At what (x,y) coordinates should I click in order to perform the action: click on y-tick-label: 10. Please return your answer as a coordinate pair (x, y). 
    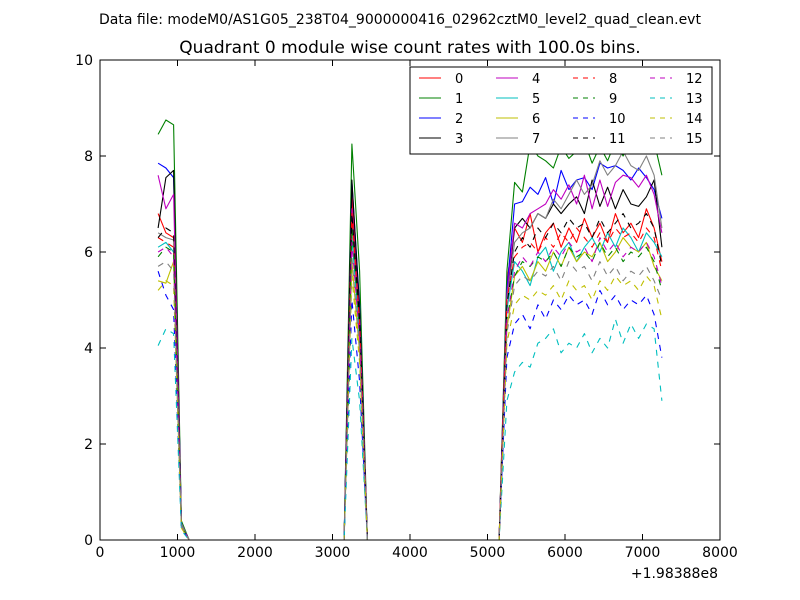
    Looking at the image, I should click on (84, 61).